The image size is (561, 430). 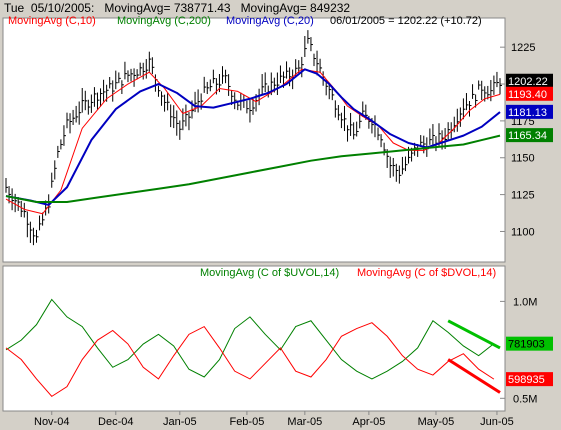 I want to click on price-ytick-label: 1175, so click(x=523, y=122).